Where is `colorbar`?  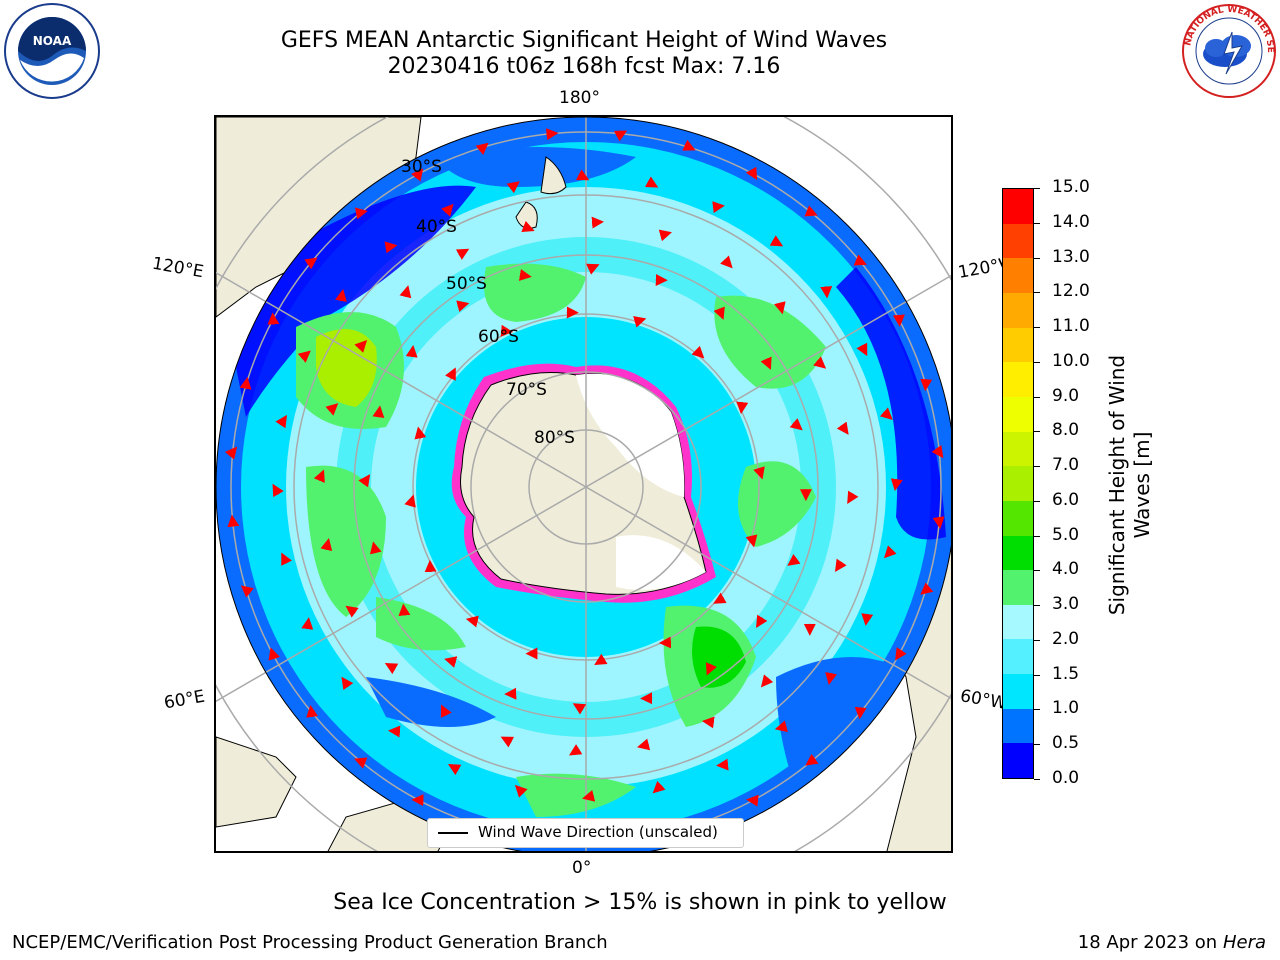
colorbar is located at coordinates (1018, 483).